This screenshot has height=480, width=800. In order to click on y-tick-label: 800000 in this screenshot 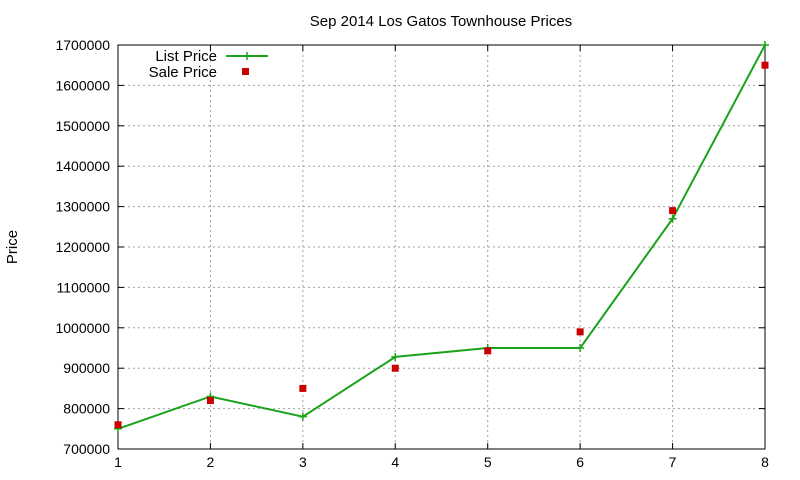, I will do `click(86, 409)`.